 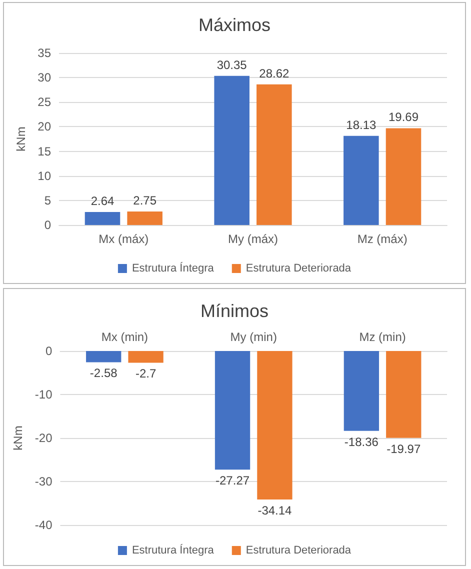 What do you see at coordinates (43, 438) in the screenshot?
I see `y-tick-label: -20` at bounding box center [43, 438].